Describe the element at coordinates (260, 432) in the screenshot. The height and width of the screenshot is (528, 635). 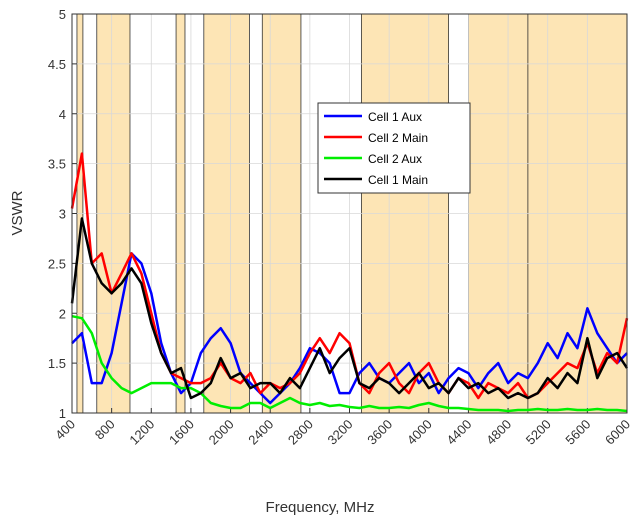
I see `x-tick-label: 2400` at that location.